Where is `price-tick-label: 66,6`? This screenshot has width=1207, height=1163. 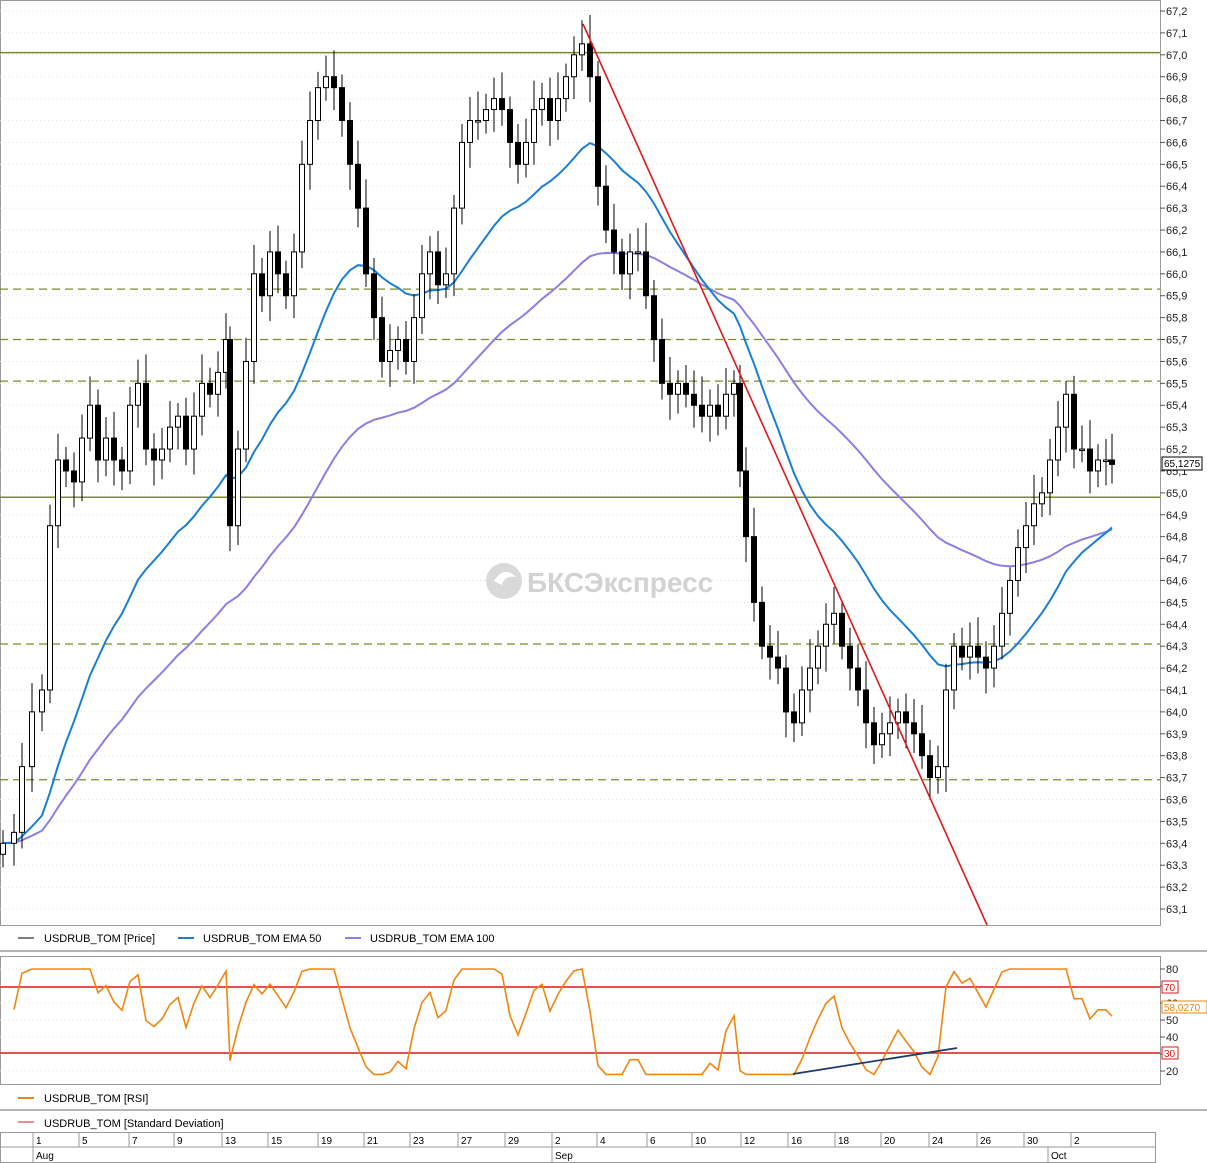 price-tick-label: 66,6 is located at coordinates (1176, 143).